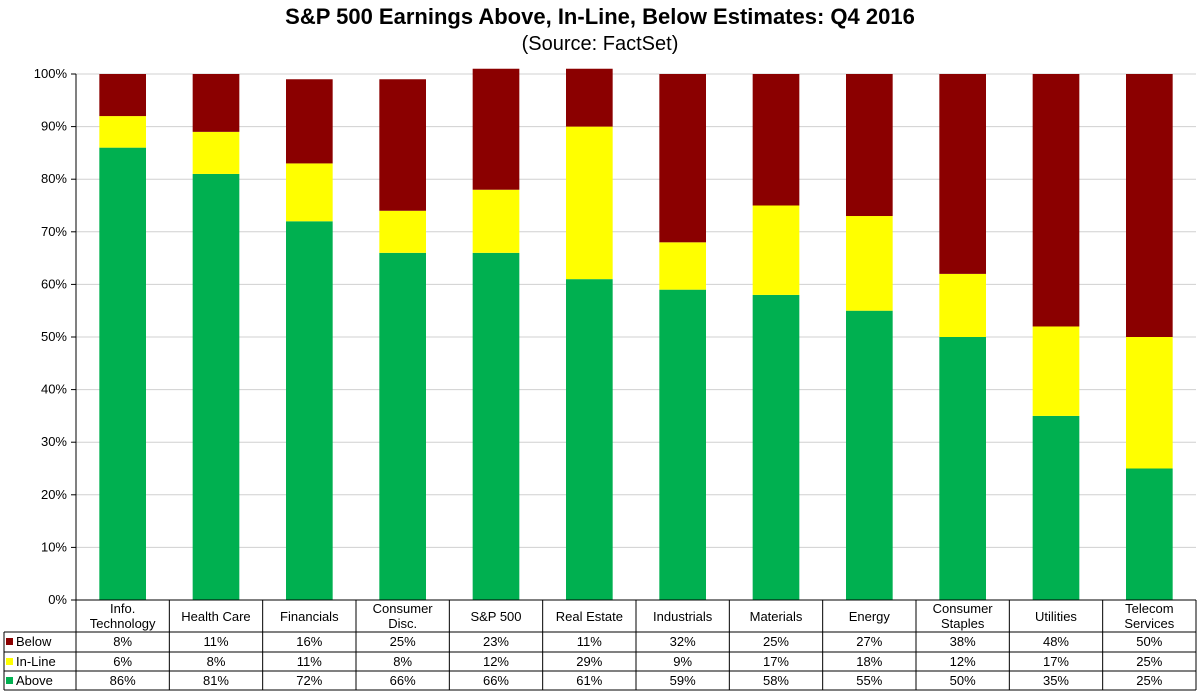 The width and height of the screenshot is (1200, 696). I want to click on data-label: 35%, so click(1055, 680).